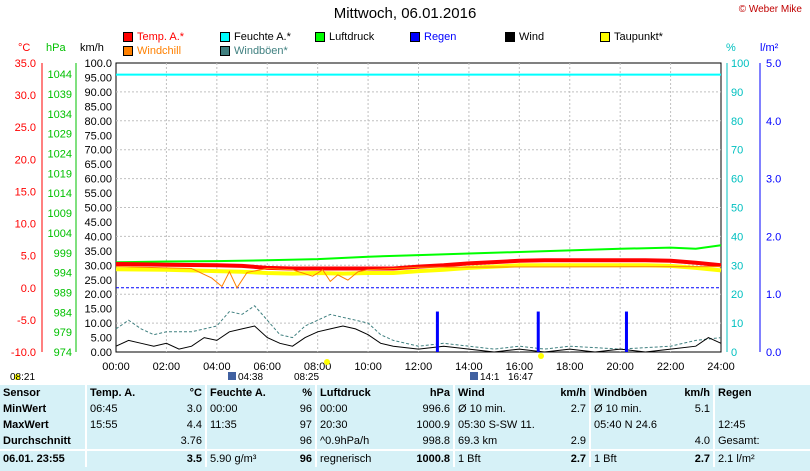 Image resolution: width=810 pixels, height=471 pixels. What do you see at coordinates (469, 367) in the screenshot?
I see `tick-x: 14:00` at bounding box center [469, 367].